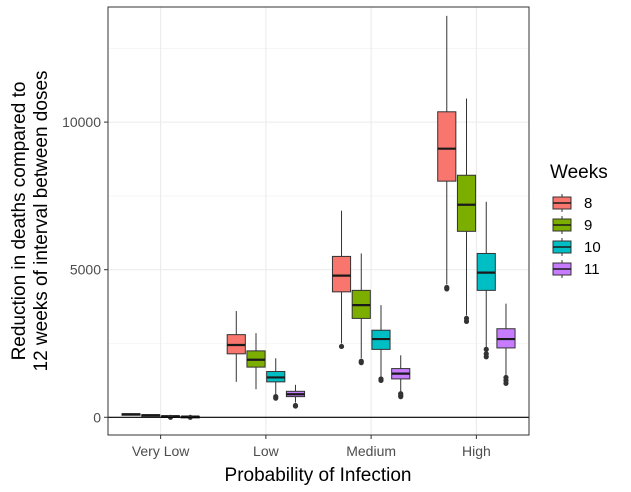  I want to click on legend-label: 9, so click(588, 225).